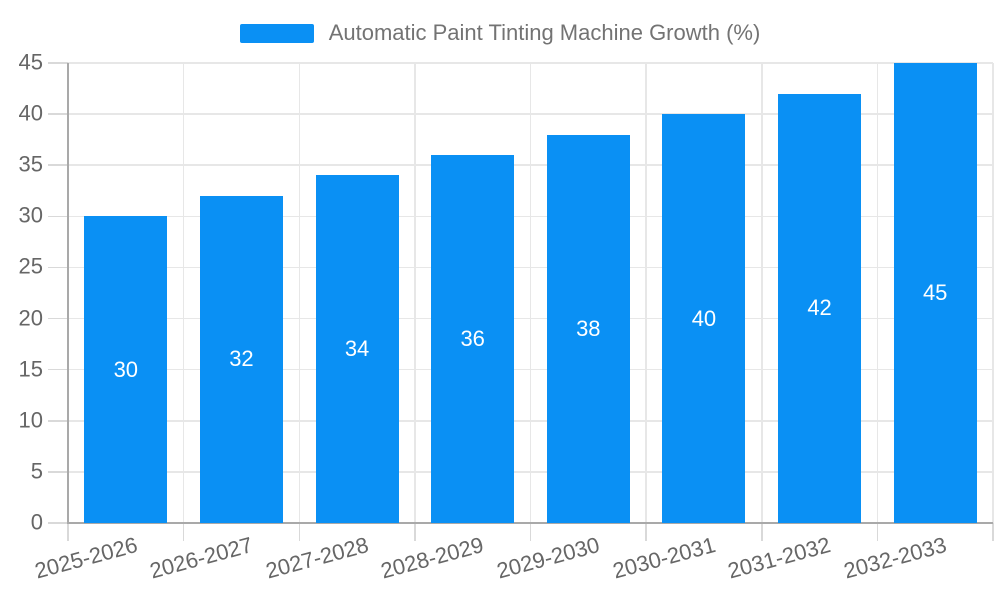 This screenshot has height=600, width=1000. I want to click on bar-2028-2029, so click(473, 339).